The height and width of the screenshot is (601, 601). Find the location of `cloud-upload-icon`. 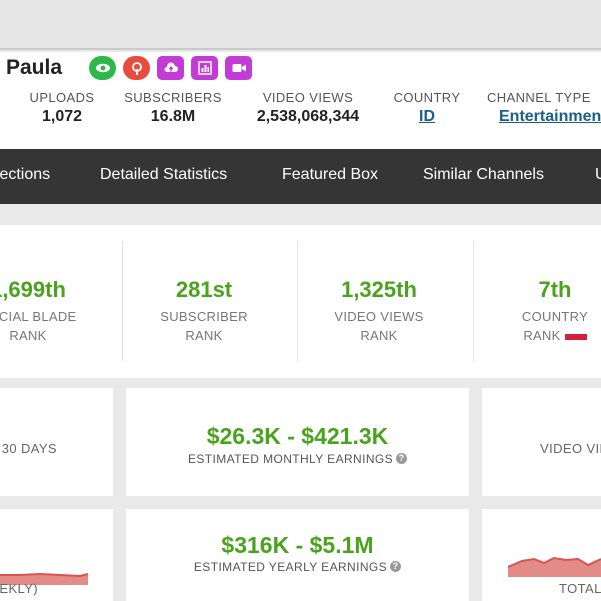

cloud-upload-icon is located at coordinates (170, 68).